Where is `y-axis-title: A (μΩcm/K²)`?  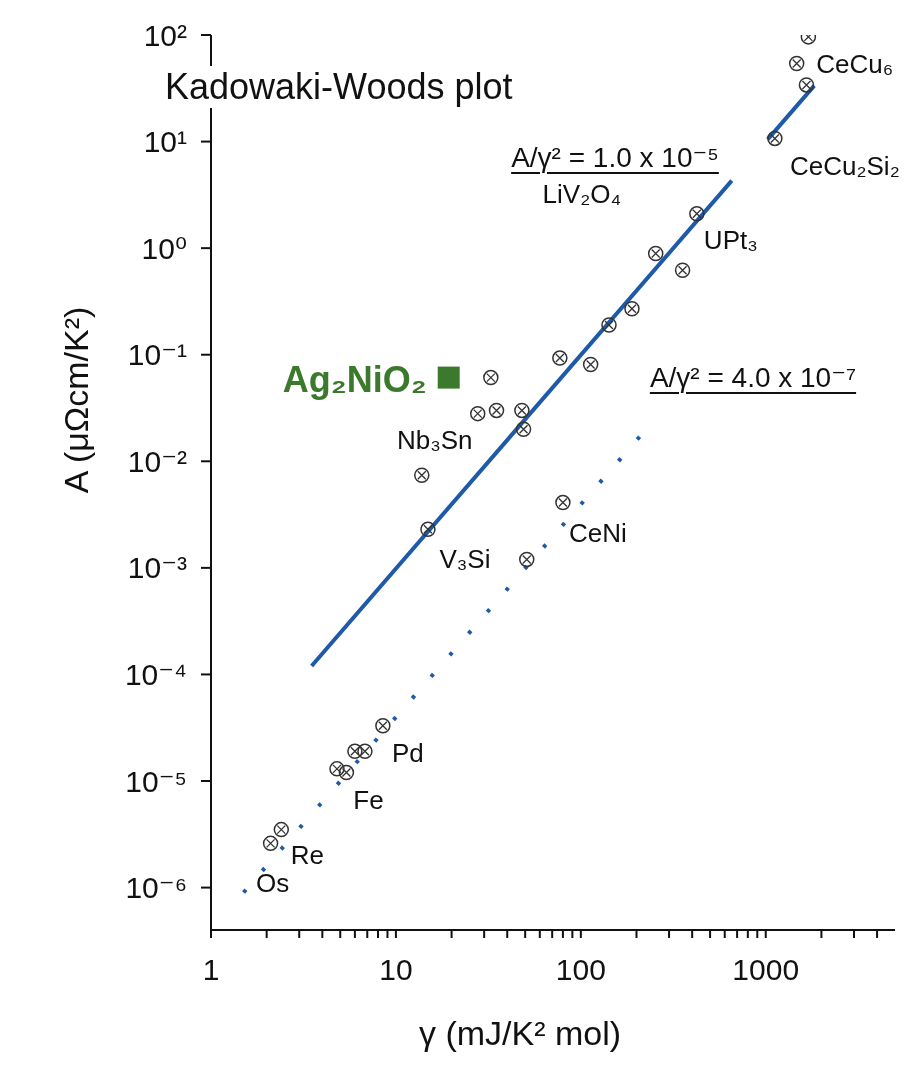
y-axis-title: A (μΩcm/K²) is located at coordinates (76, 400).